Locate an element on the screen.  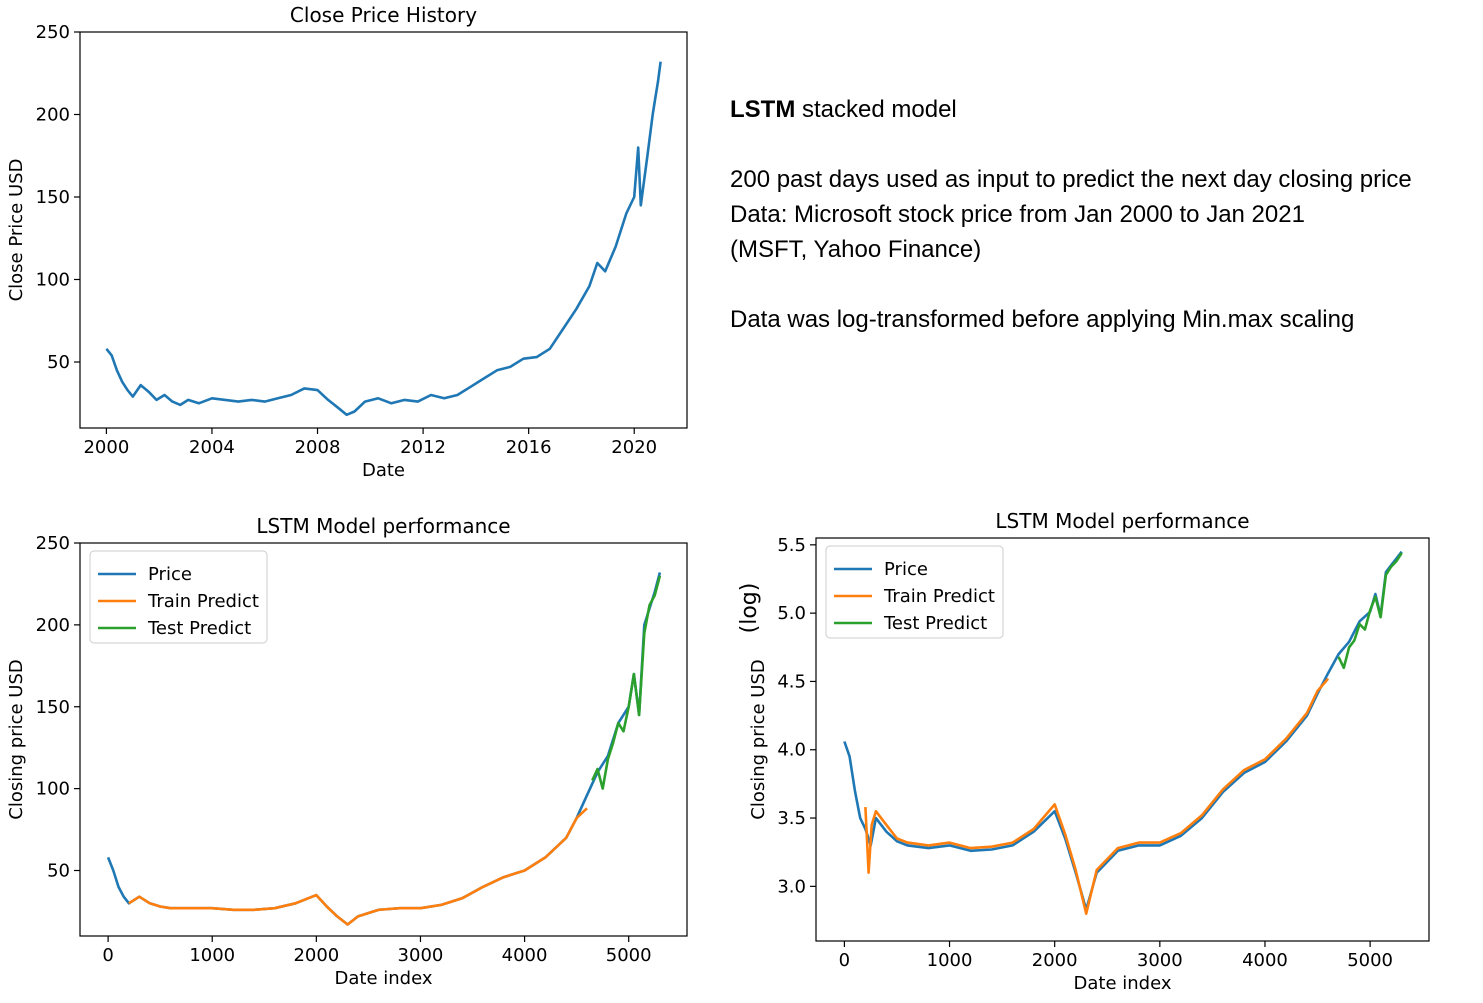
y-tick-label: 4.0 is located at coordinates (791, 750).